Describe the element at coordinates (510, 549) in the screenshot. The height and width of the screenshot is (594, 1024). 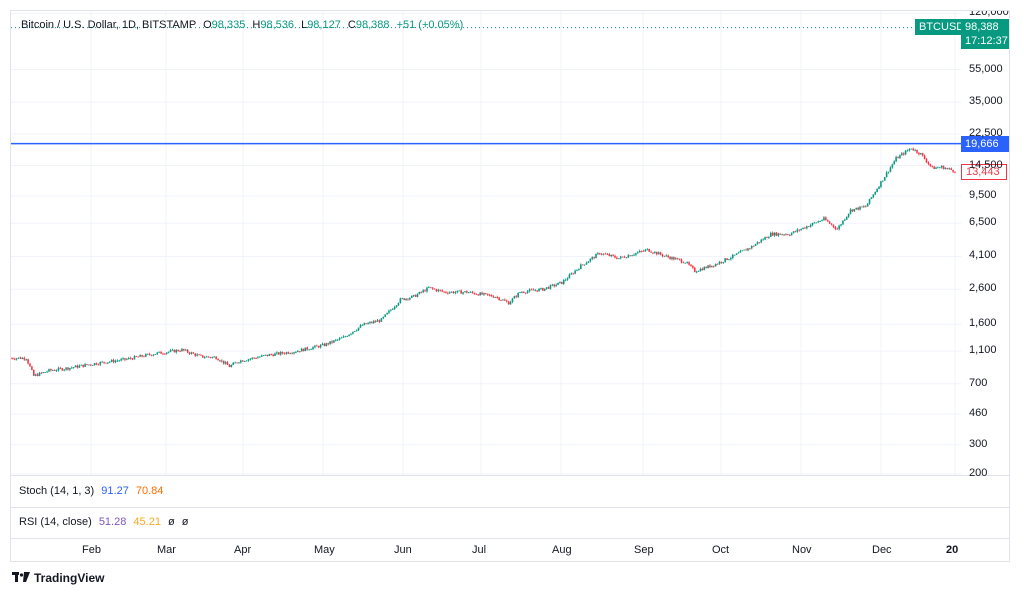
I see `time-axis: Feb Mar Apr May Jun Jul Aug Sep Oct Nov Dec 20` at that location.